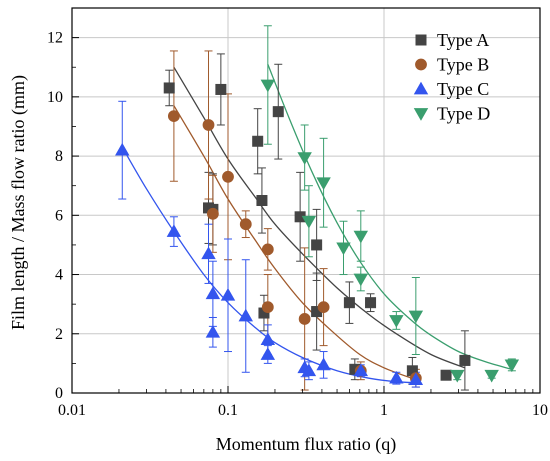 The image size is (550, 461). Describe the element at coordinates (228, 410) in the screenshot. I see `x-tick-label: 0.1` at that location.